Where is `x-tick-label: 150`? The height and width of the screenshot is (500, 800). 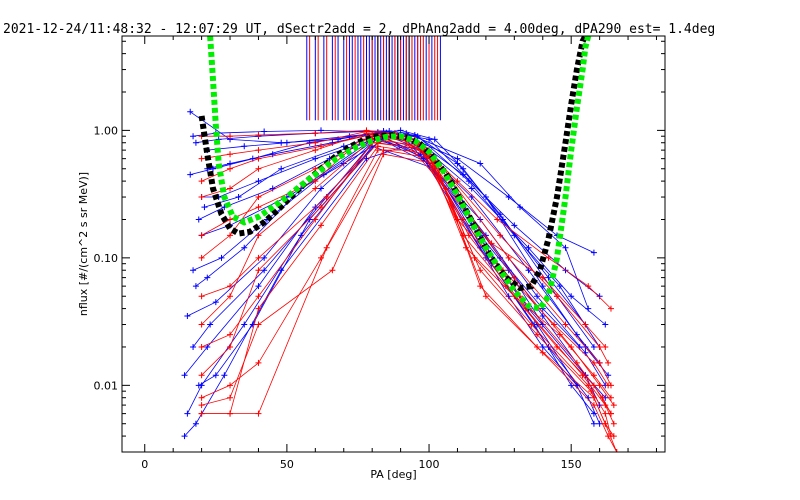 x-tick-label: 150 is located at coordinates (571, 464).